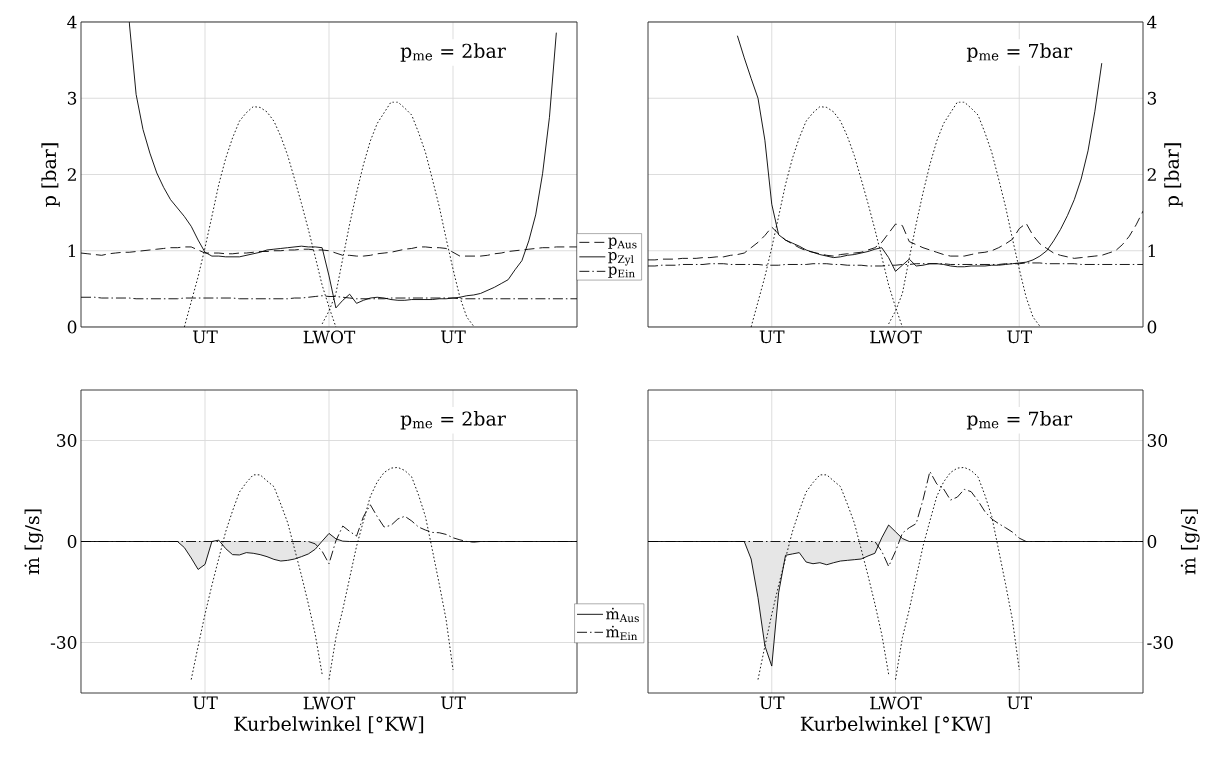  What do you see at coordinates (621, 259) in the screenshot?
I see `legend-label: p$_{Zyl}$` at bounding box center [621, 259].